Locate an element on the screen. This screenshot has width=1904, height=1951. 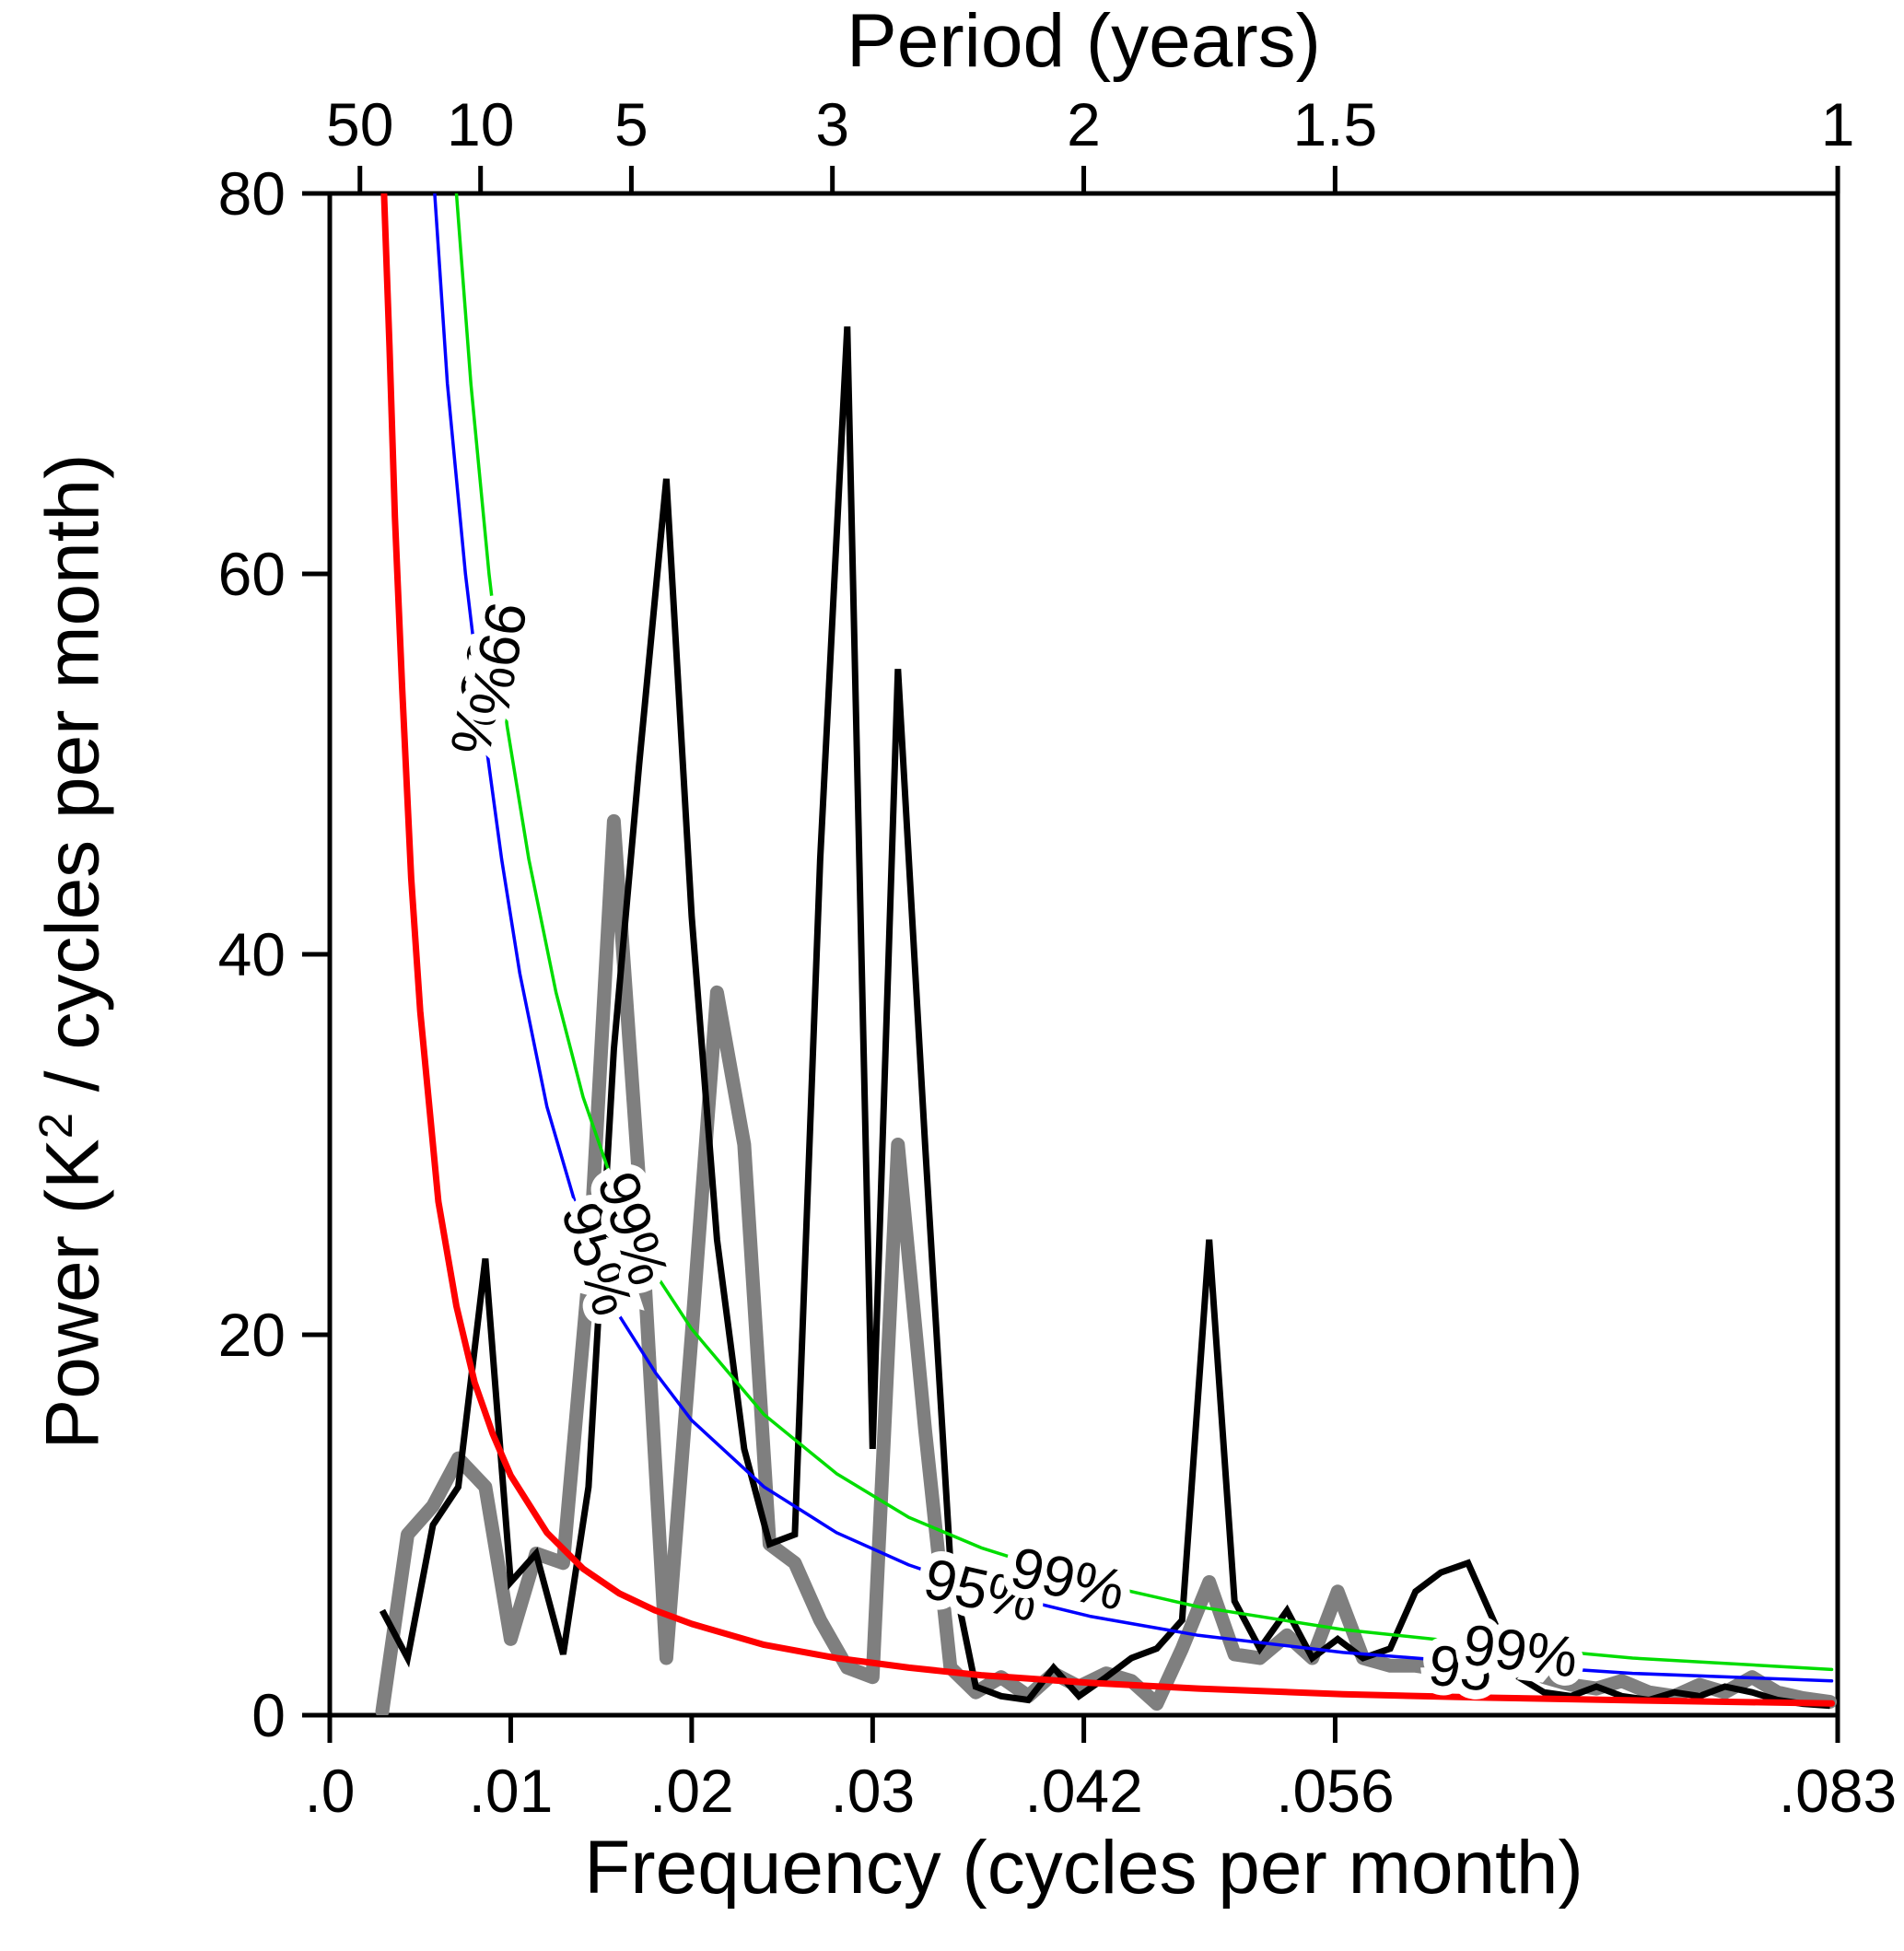
y-tick-label: 0 is located at coordinates (268, 1715).